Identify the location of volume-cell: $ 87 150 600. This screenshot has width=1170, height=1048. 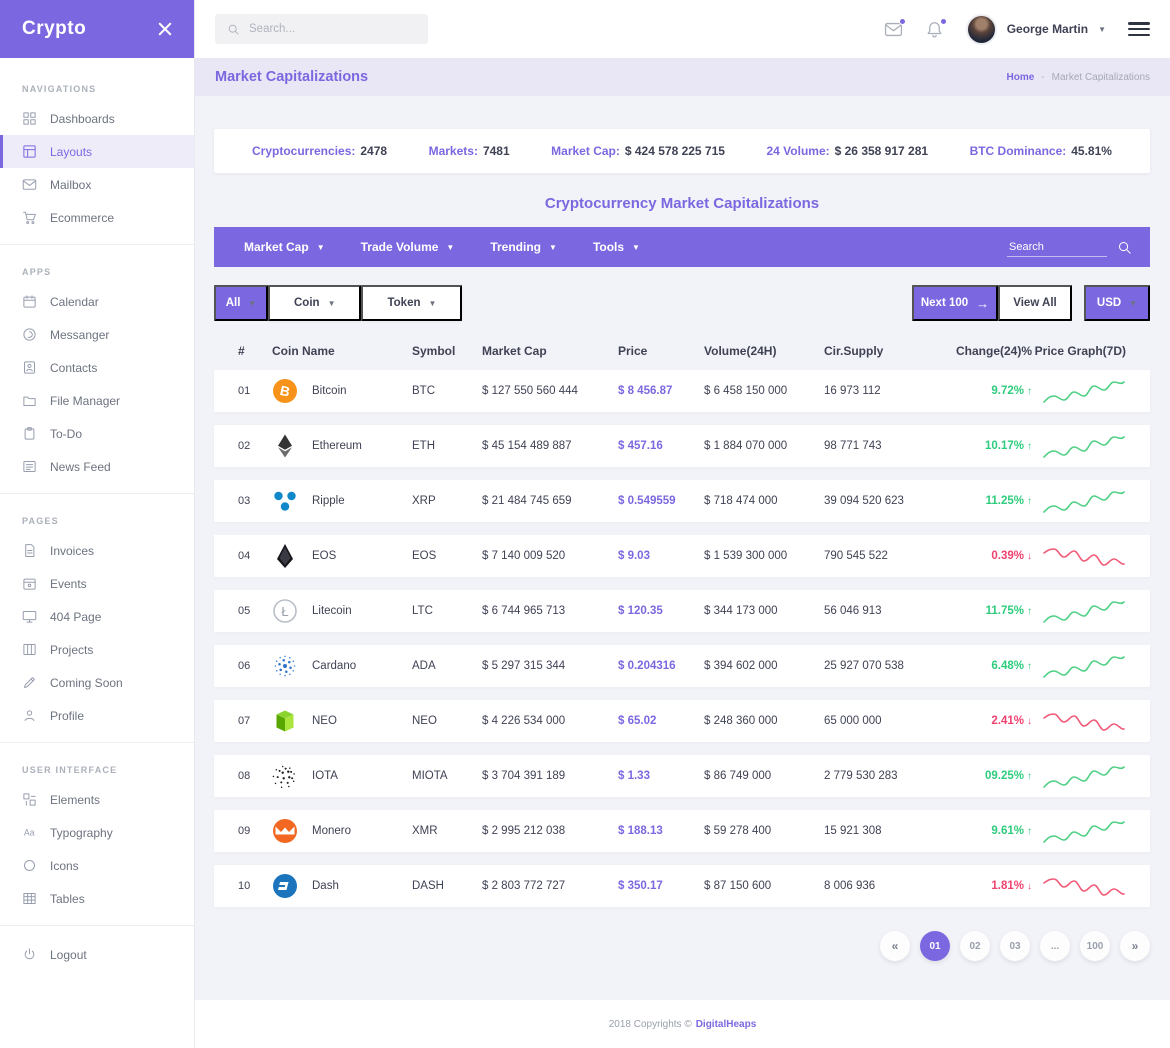
(738, 886).